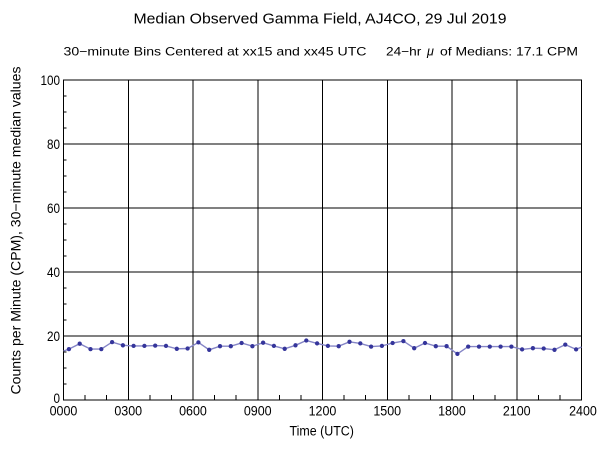 This screenshot has height=459, width=600. I want to click on svg-text: 0300, so click(128, 411).